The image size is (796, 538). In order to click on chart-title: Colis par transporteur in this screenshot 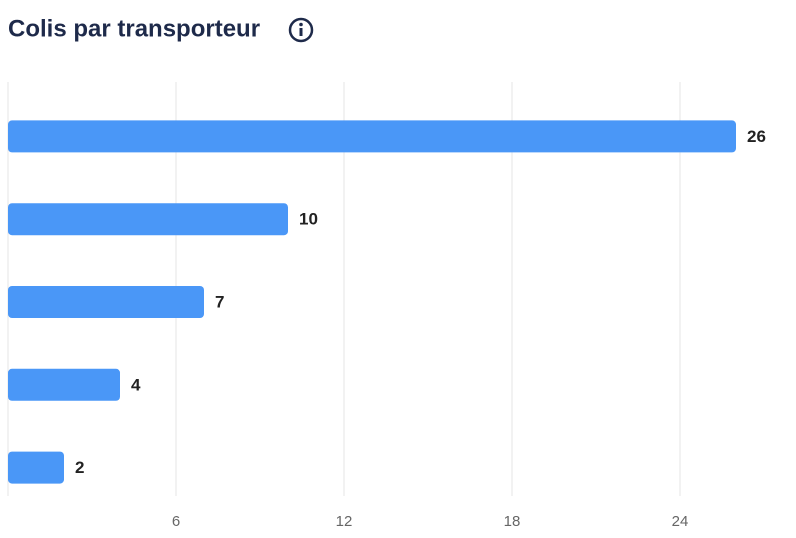, I will do `click(134, 28)`.